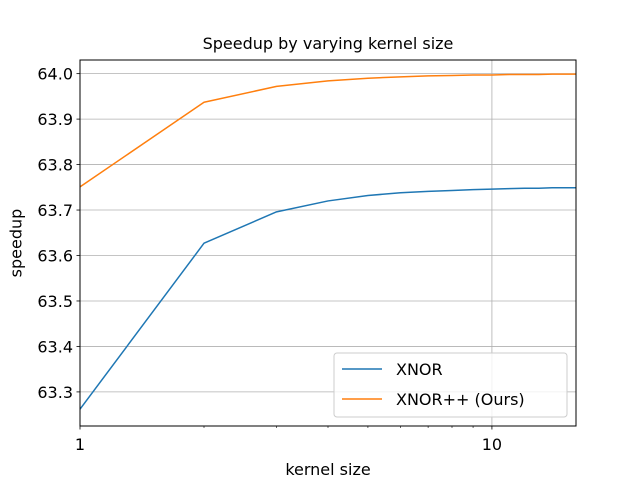  Describe the element at coordinates (58, 233) in the screenshot. I see `y-axis-ticks: 63.3 63.4 63.5 63.6 63.7 63.8 63.9 64.0` at that location.